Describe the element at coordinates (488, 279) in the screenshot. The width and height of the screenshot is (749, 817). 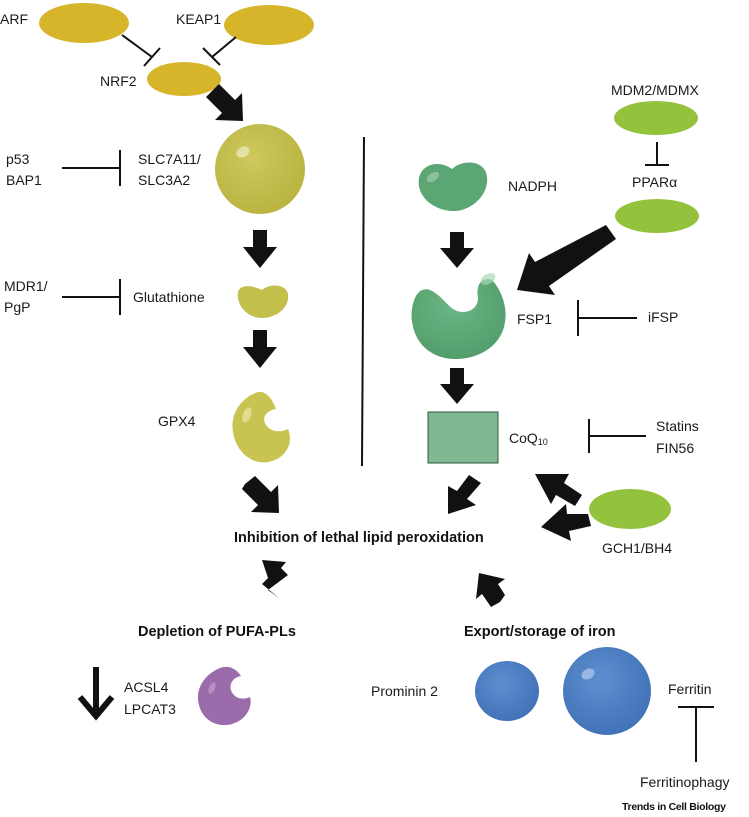
I see `fsp1-highlight` at that location.